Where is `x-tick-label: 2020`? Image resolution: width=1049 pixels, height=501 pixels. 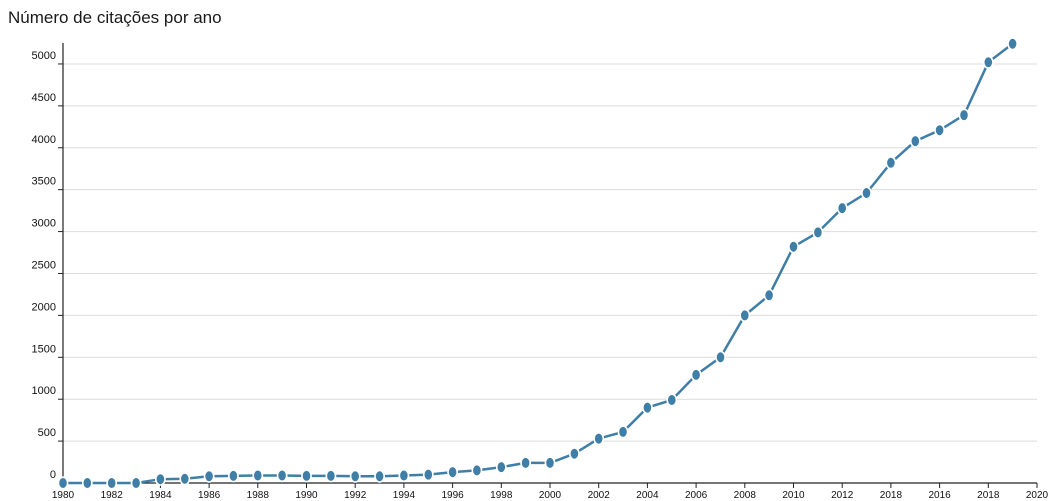
x-tick-label: 2020 is located at coordinates (1037, 495).